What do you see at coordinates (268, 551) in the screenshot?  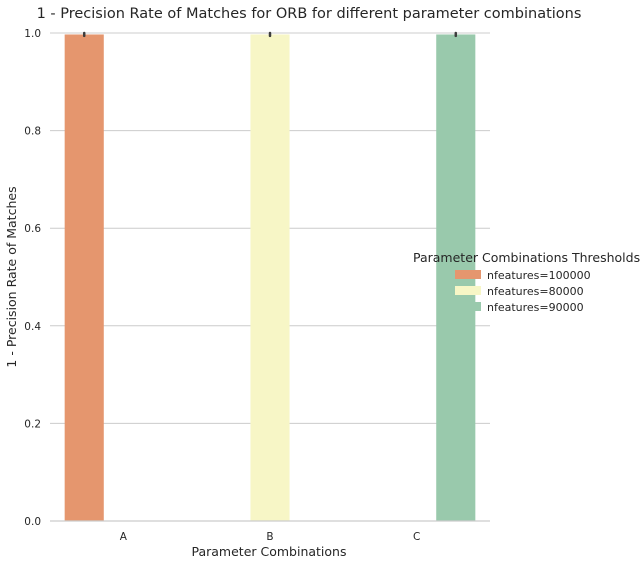 I see `x-axis-label: Parameter Combinations` at bounding box center [268, 551].